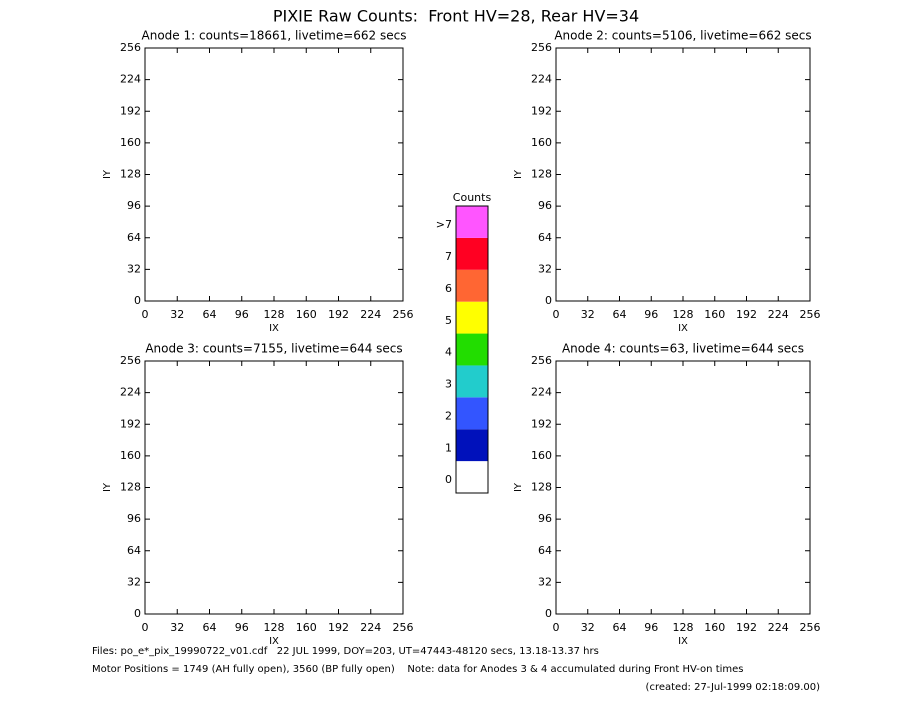 Image resolution: width=913 pixels, height=705 pixels. What do you see at coordinates (444, 224) in the screenshot?
I see `colorbar-label: >7` at bounding box center [444, 224].